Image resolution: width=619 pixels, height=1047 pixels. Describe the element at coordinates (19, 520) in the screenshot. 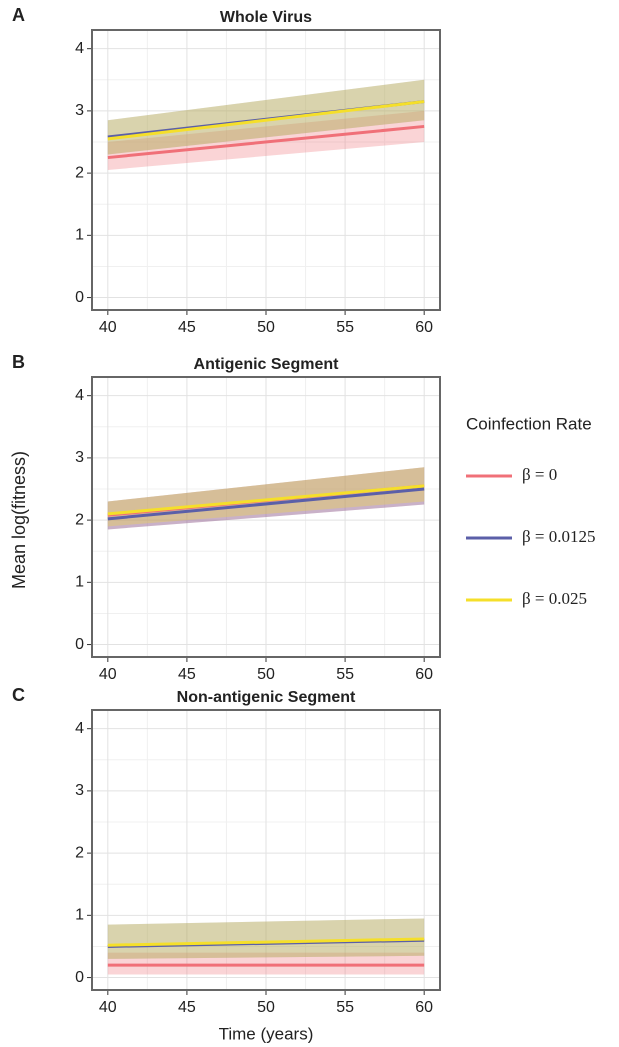

I see `y-axis-label: Mean log(fitness)` at that location.